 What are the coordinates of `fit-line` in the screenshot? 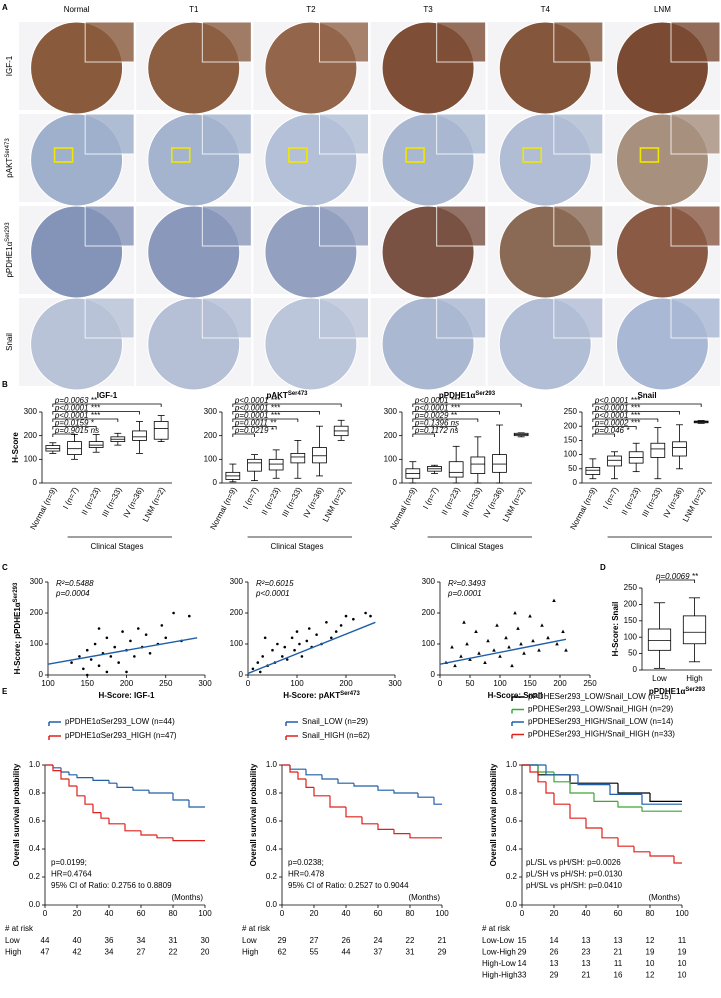 It's located at (122, 651).